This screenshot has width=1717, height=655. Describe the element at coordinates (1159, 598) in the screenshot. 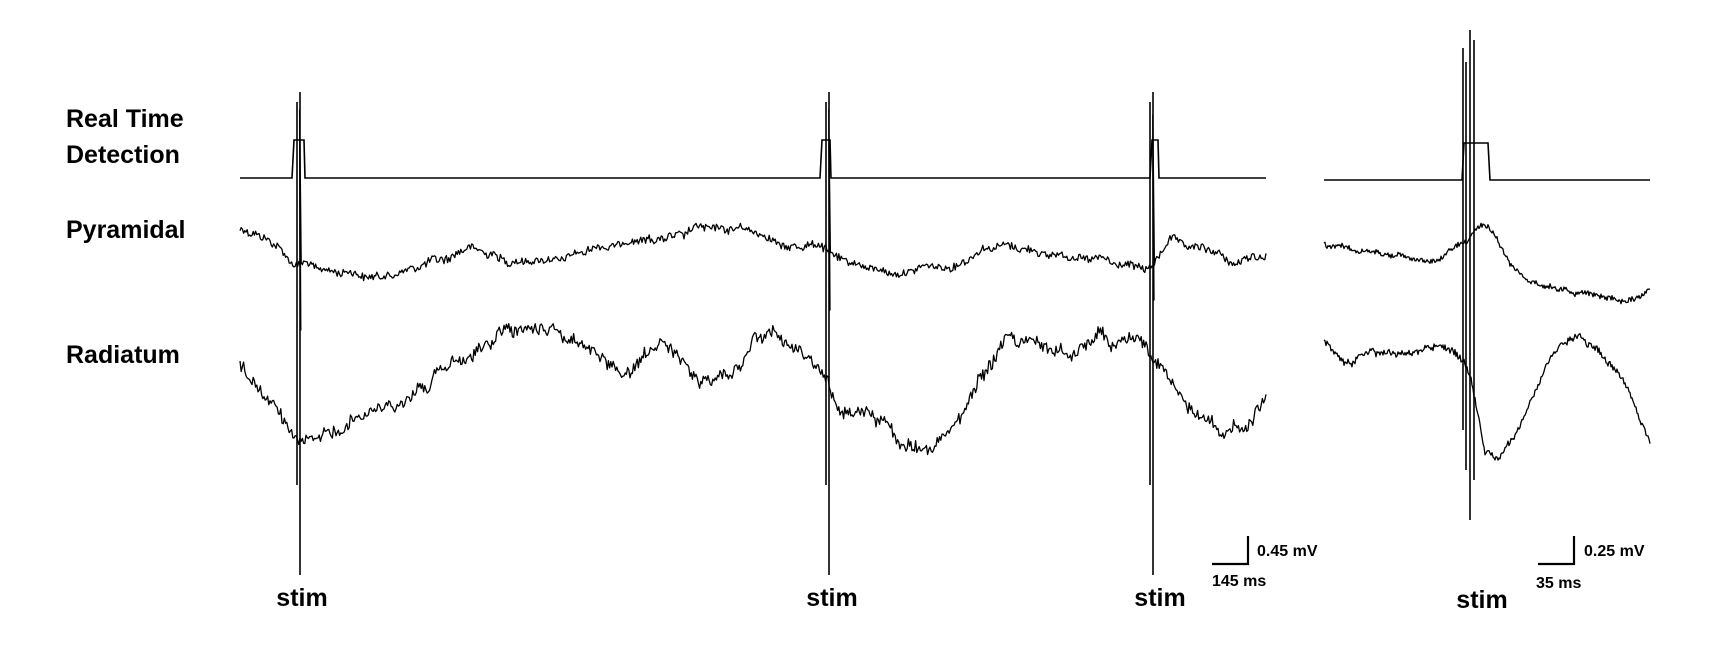

I see `stim-label-3: stim` at that location.